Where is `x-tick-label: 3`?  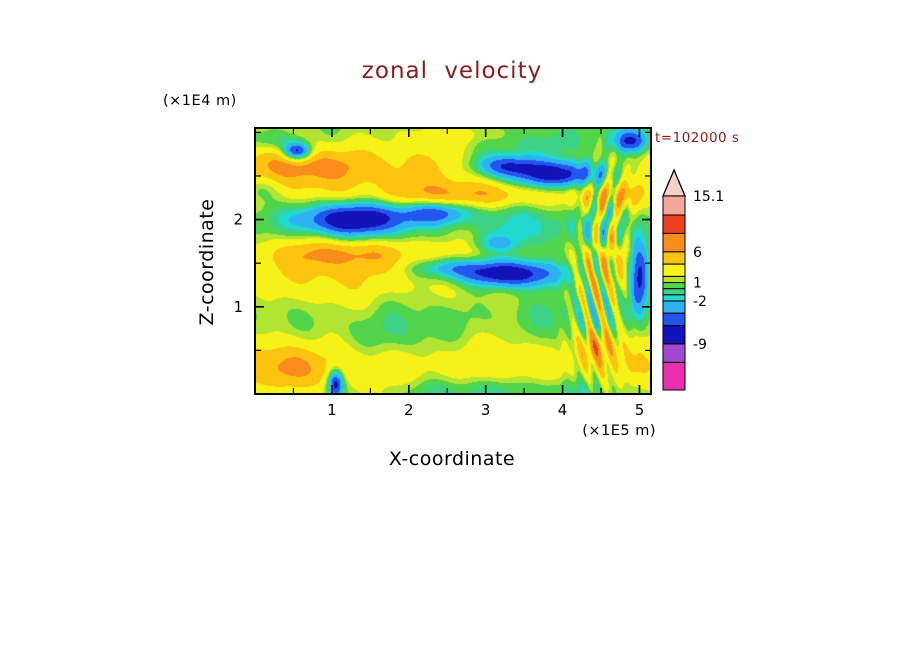 x-tick-label: 3 is located at coordinates (486, 410).